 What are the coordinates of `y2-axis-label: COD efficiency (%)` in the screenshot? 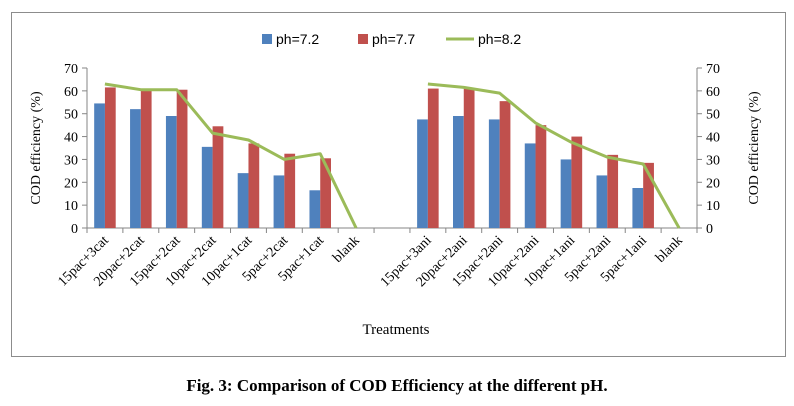 It's located at (754, 148).